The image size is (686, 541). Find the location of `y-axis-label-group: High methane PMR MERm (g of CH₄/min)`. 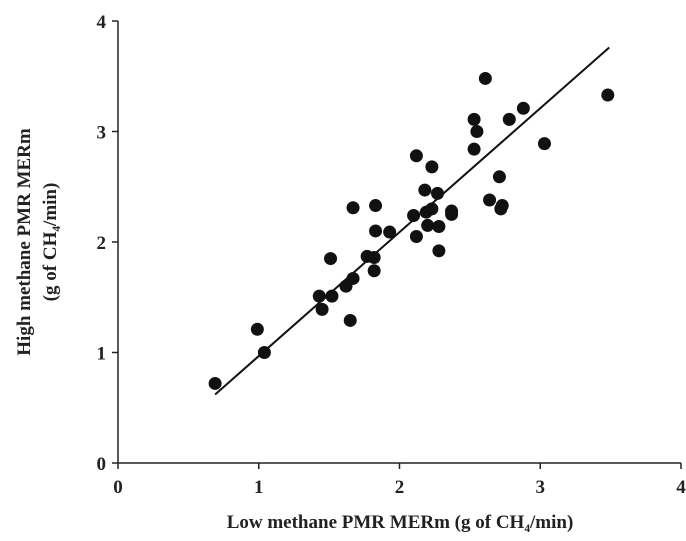

y-axis-label-group: High methane PMR MERm (g of CH₄/min) is located at coordinates (37, 242).